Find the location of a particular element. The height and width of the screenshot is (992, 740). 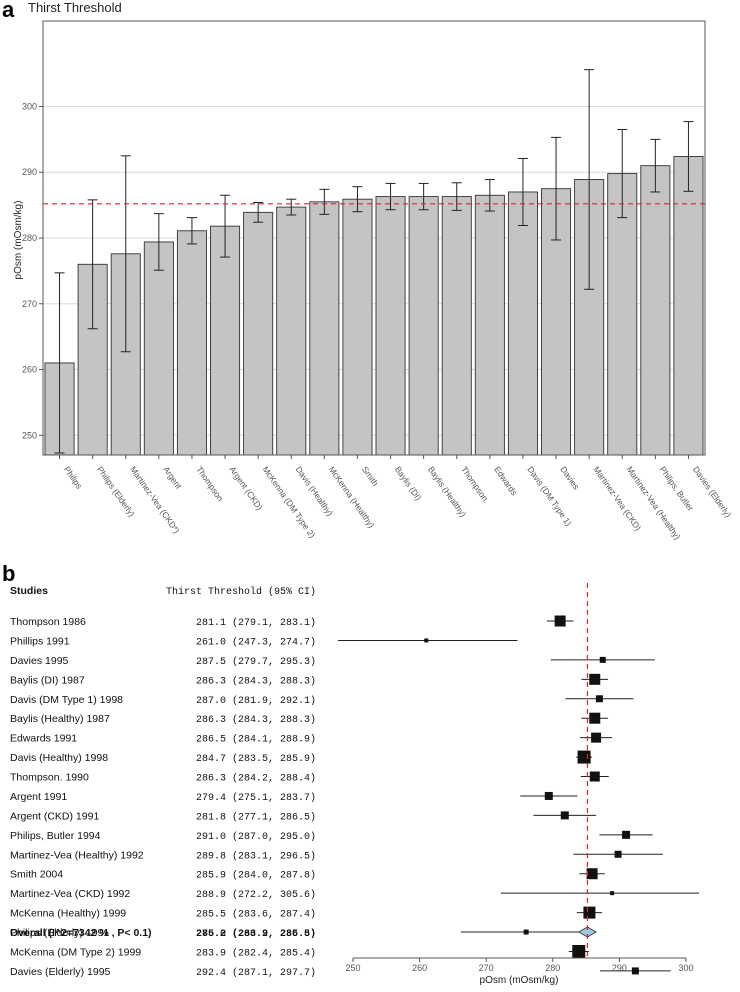

study-ci-text: 287.5 (279.7, 295.3) is located at coordinates (256, 662).